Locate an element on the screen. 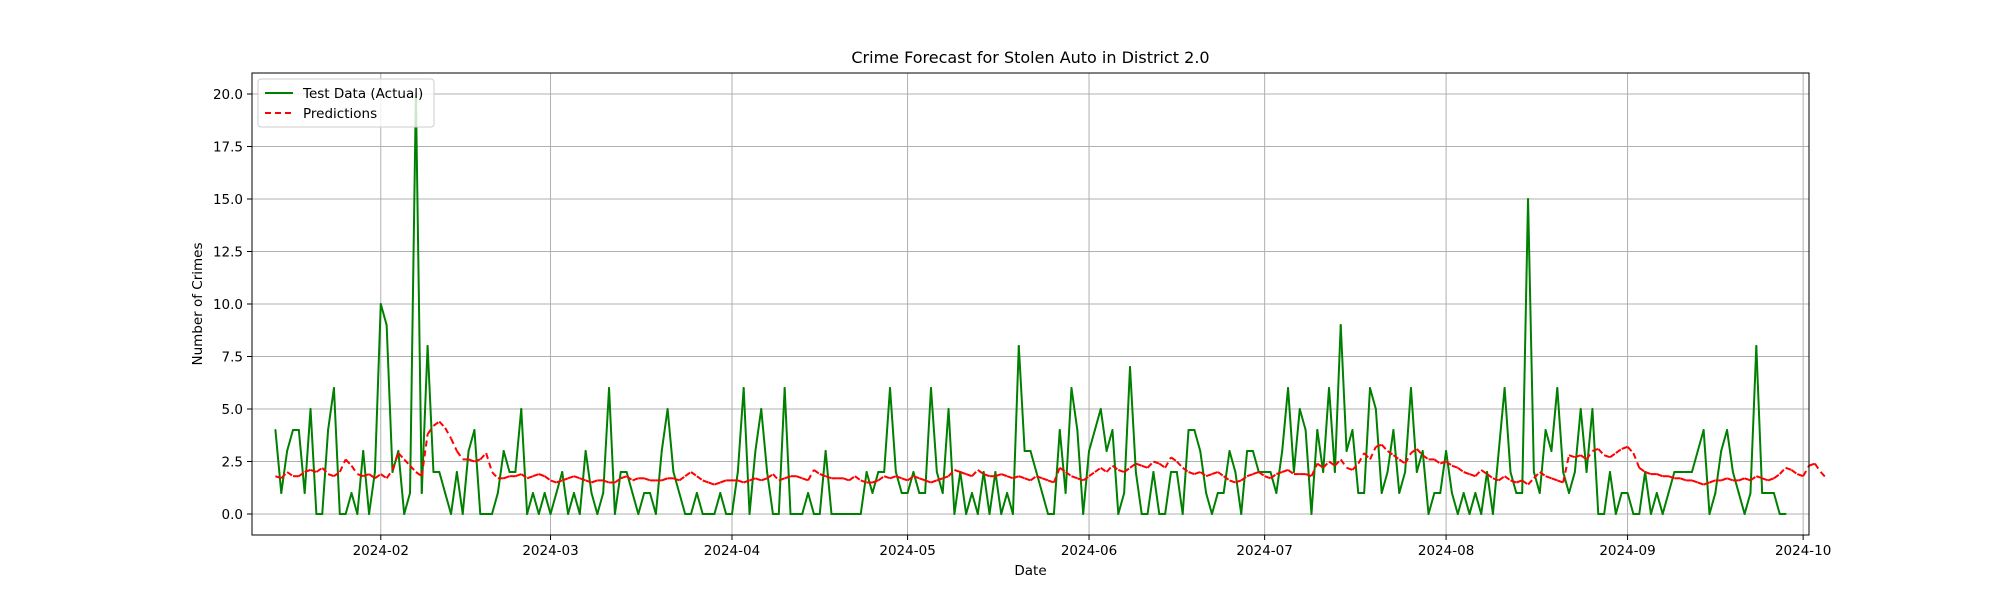 Image resolution: width=2000 pixels, height=600 pixels. legend-box is located at coordinates (346, 103).